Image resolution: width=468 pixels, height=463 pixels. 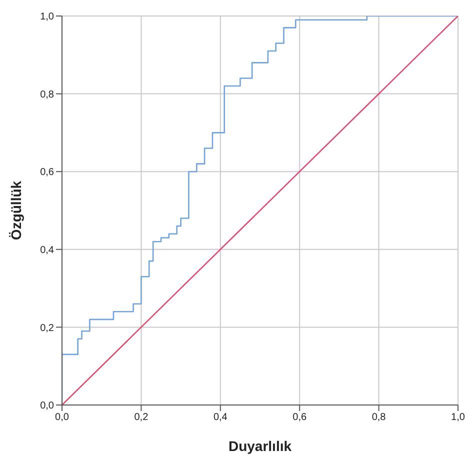 What do you see at coordinates (47, 172) in the screenshot?
I see `y-tick-label: 0,6` at bounding box center [47, 172].